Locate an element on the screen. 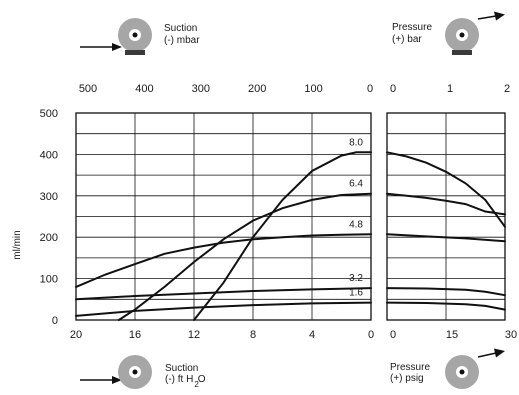 This screenshot has width=519, height=395. suction-bottom-label-tail: O is located at coordinates (202, 379).